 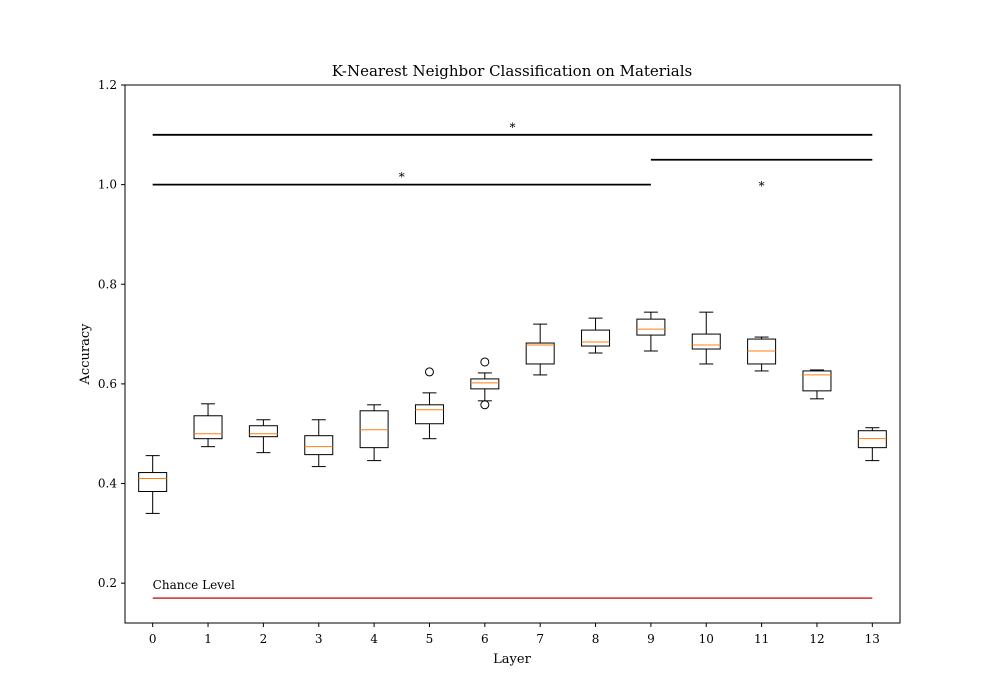 I want to click on y-tick-label: 0.2, so click(x=107, y=583).